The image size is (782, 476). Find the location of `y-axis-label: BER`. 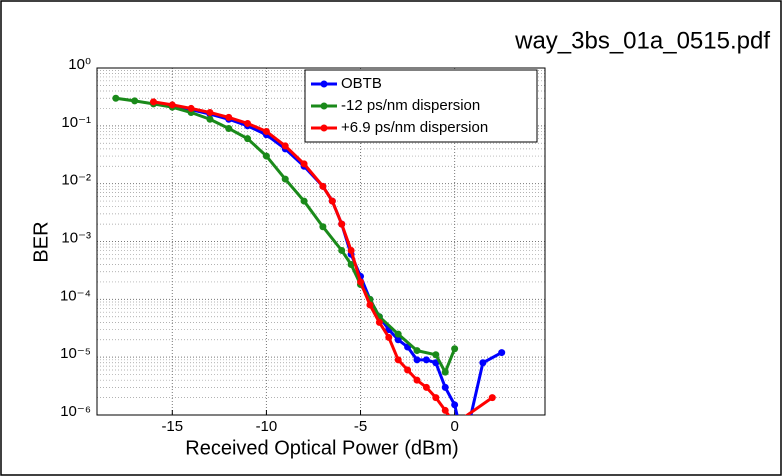

y-axis-label: BER is located at coordinates (41, 241).